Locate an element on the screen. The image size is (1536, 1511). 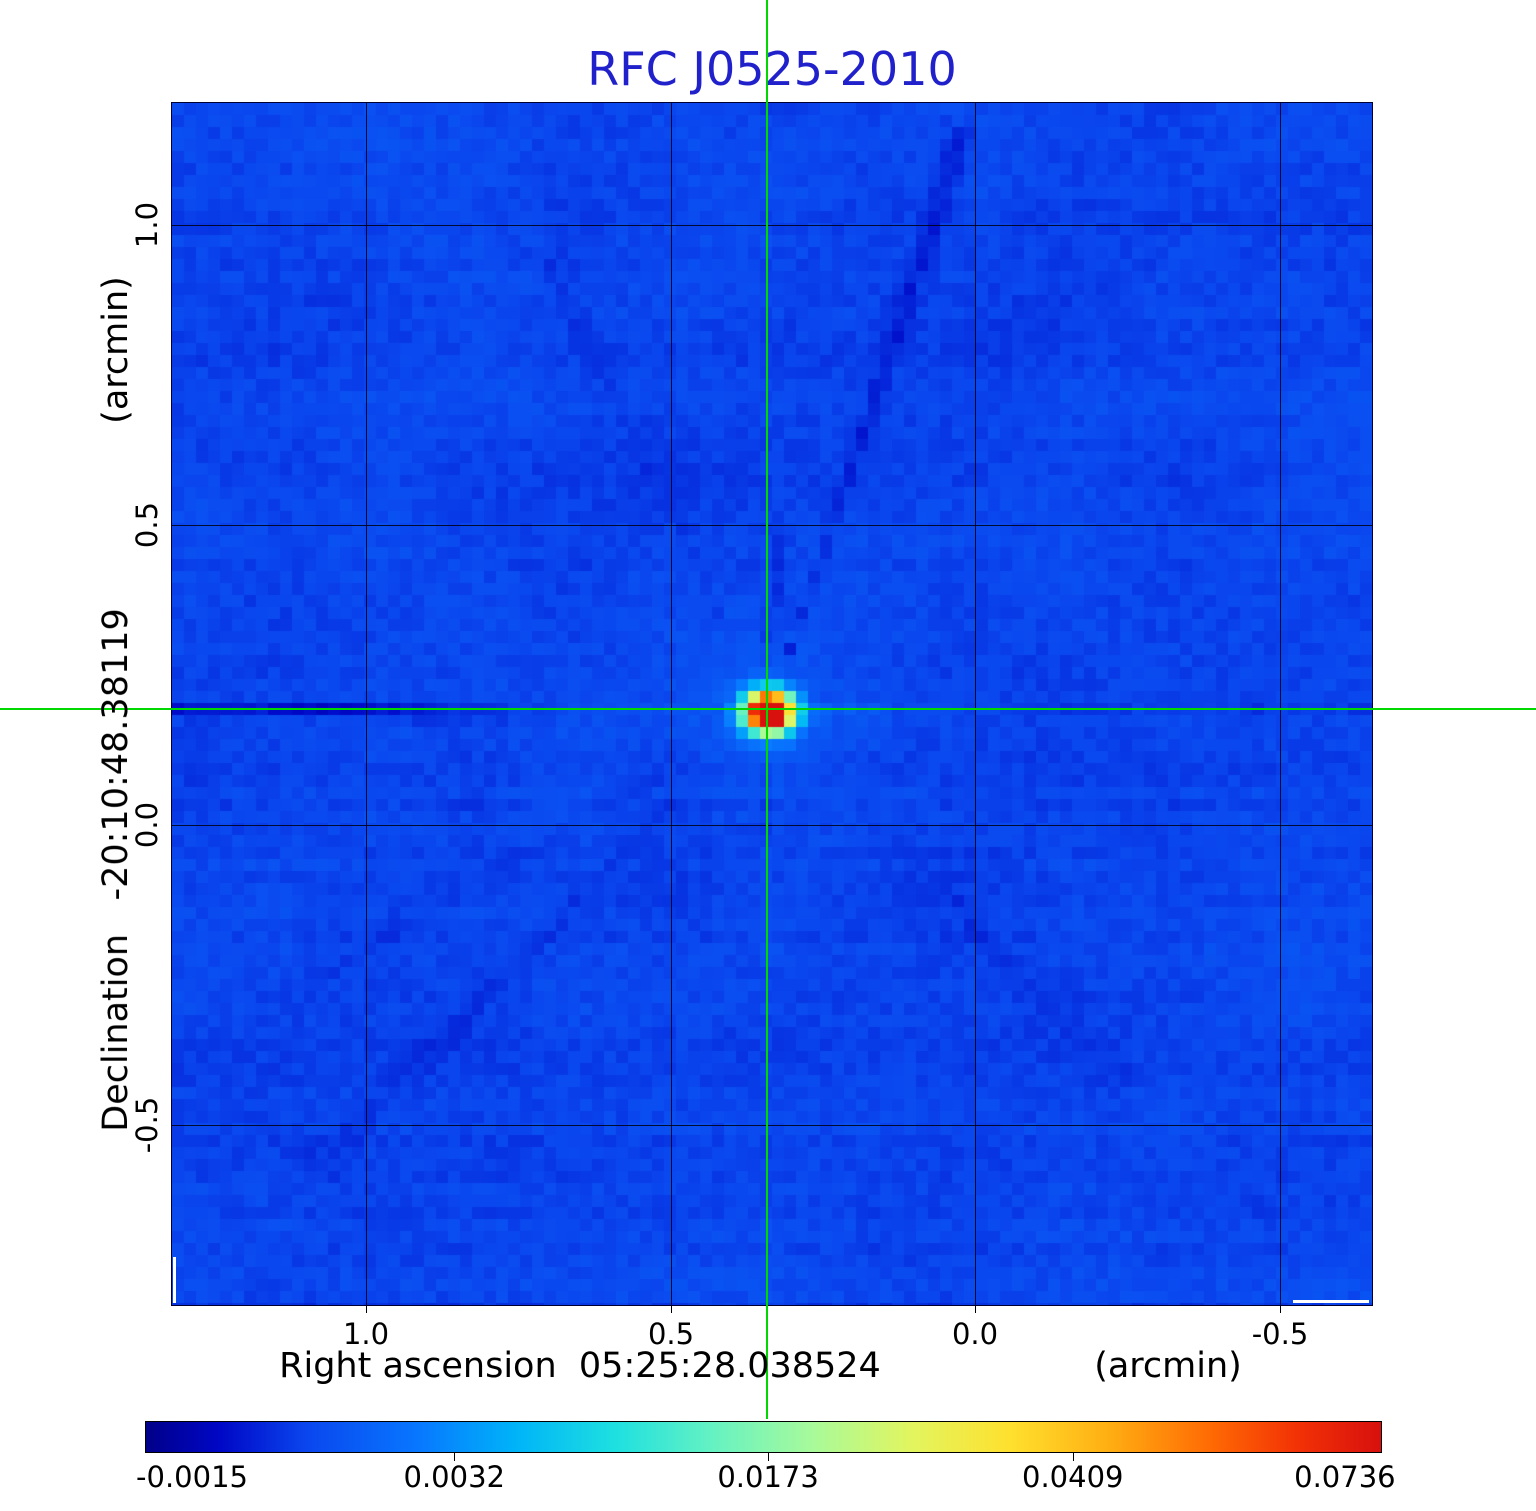
x-axis-tickmark-0.5 is located at coordinates (671, 1309).